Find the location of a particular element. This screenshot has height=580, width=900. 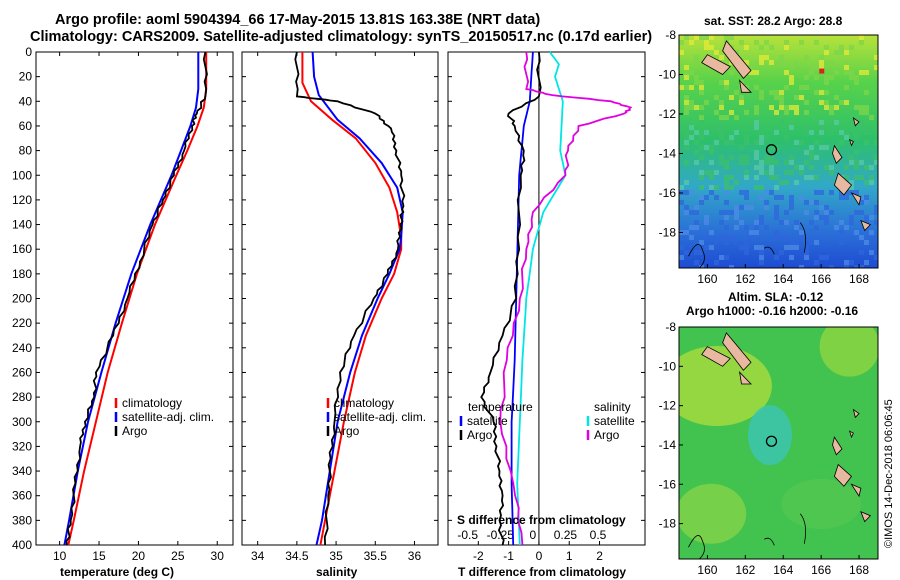

series-line-argo is located at coordinates (350, 298).